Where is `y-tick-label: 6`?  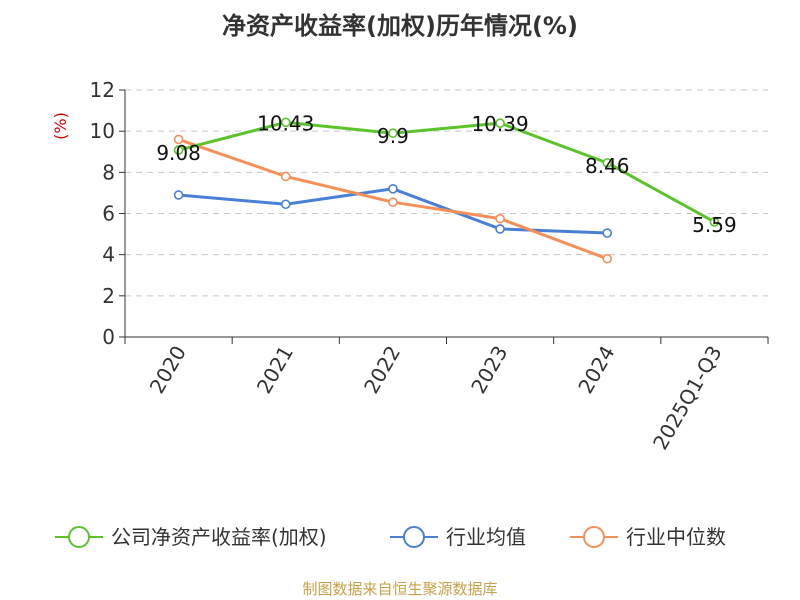 y-tick-label: 6 is located at coordinates (108, 214).